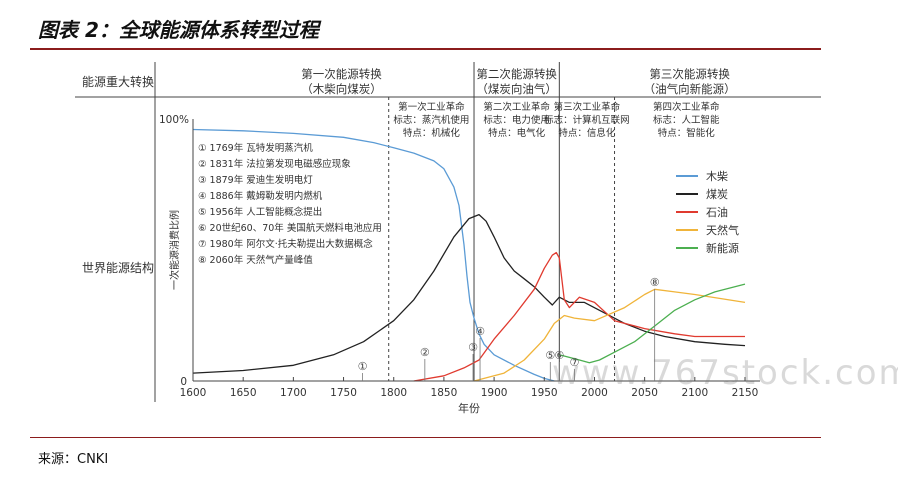  Describe the element at coordinates (587, 120) in the screenshot. I see `revolution-3-mark: 标志：计算机互联网` at that location.